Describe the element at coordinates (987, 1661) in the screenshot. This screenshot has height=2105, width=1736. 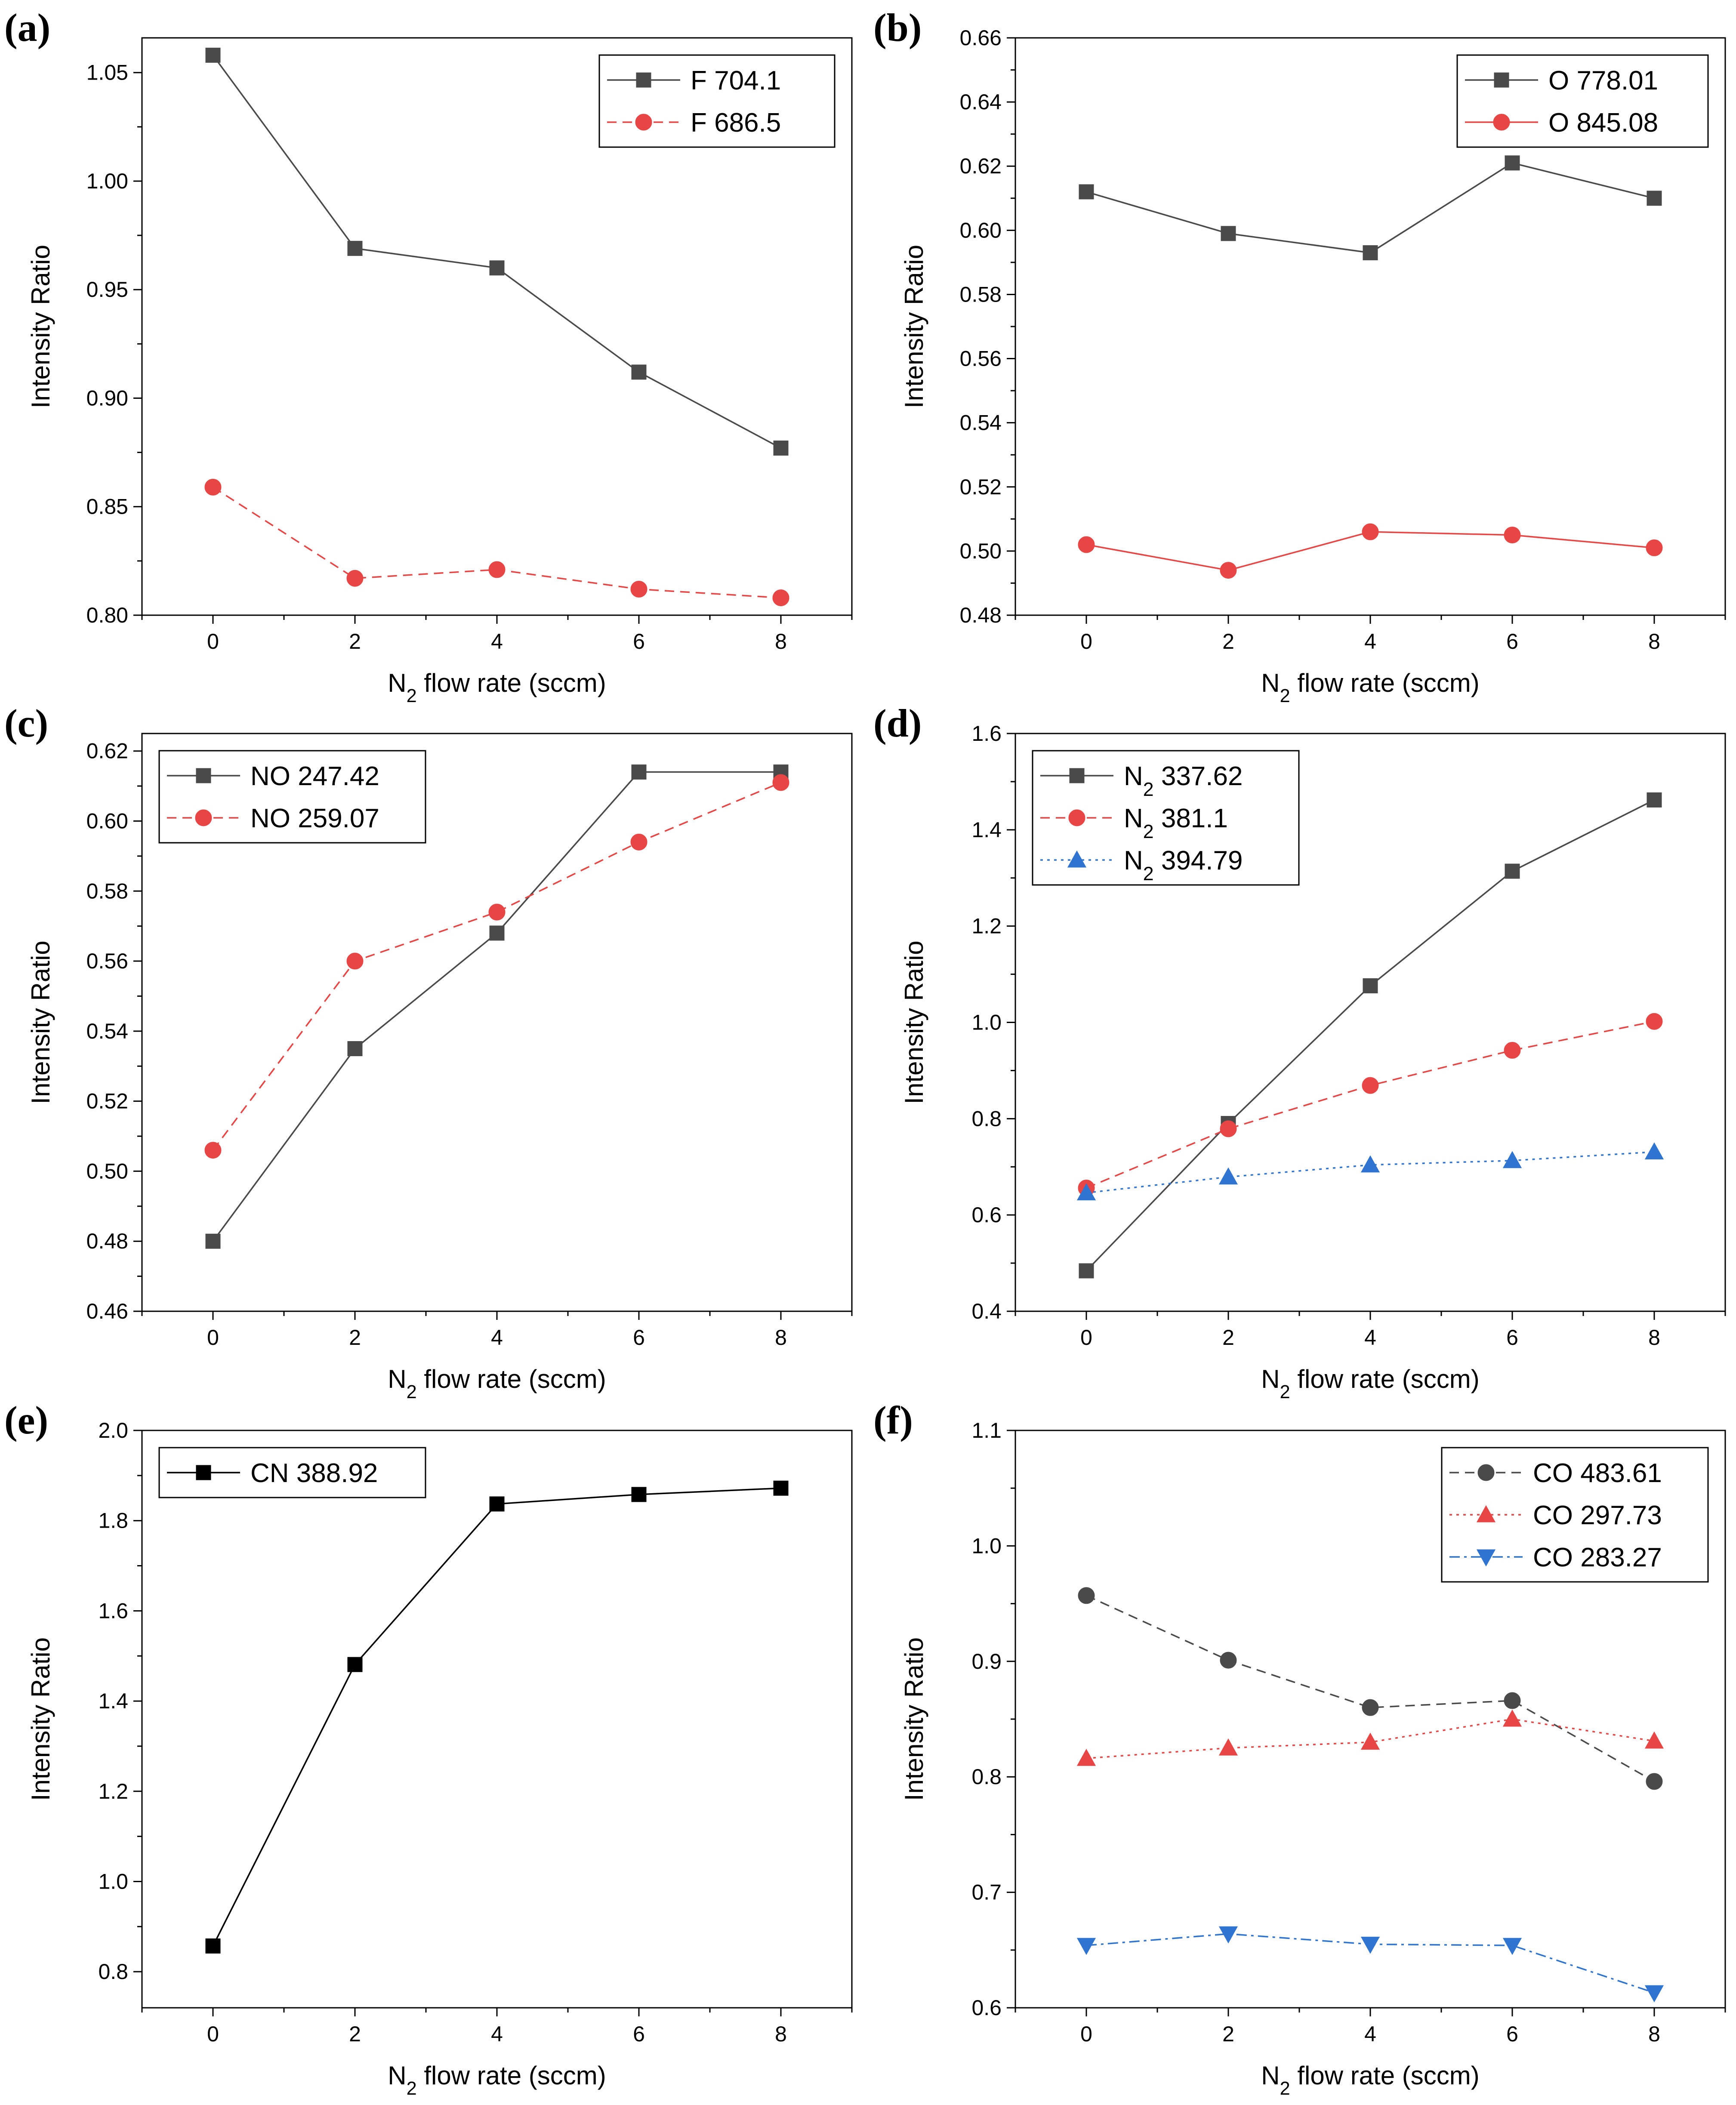
I see `y-tick-label: 0.9` at that location.